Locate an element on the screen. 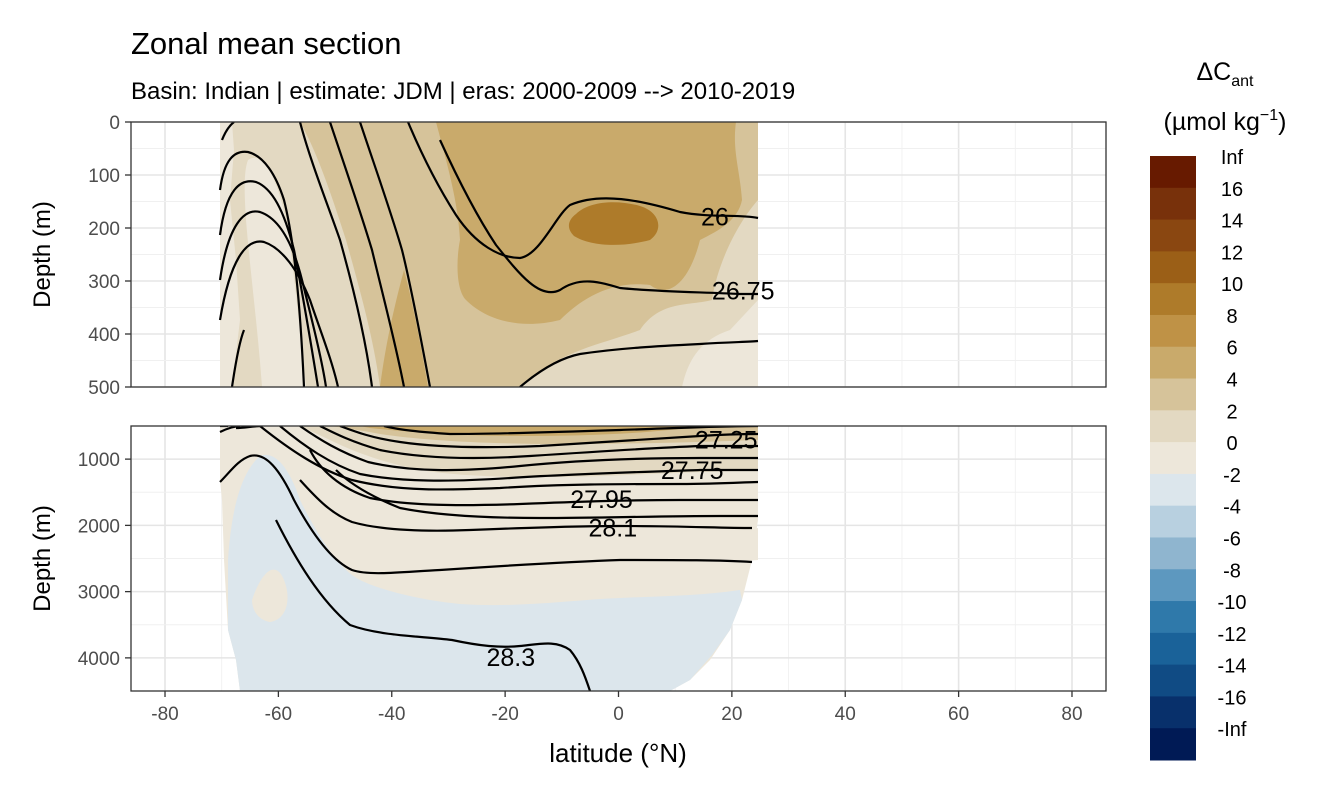 The height and width of the screenshot is (806, 1344). isopycnal-label: 26.75 is located at coordinates (743, 292).